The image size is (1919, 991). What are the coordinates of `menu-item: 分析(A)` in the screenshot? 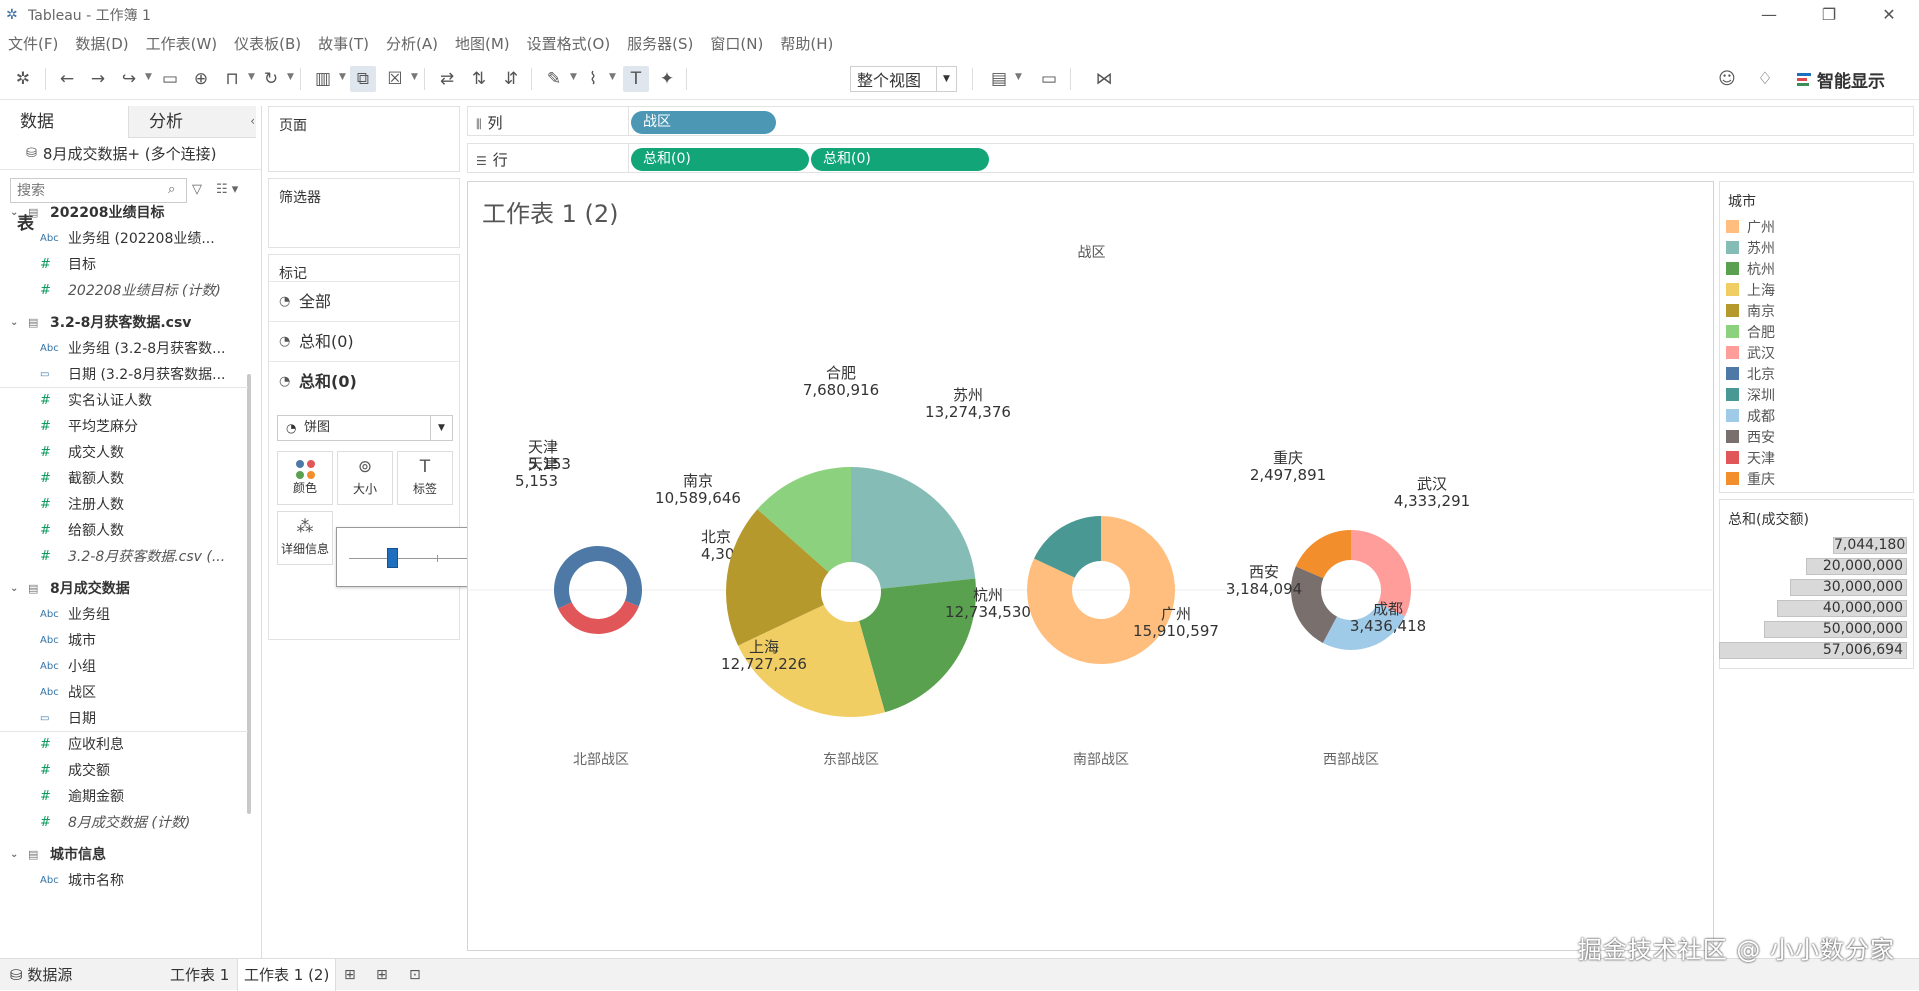 It's located at (412, 43).